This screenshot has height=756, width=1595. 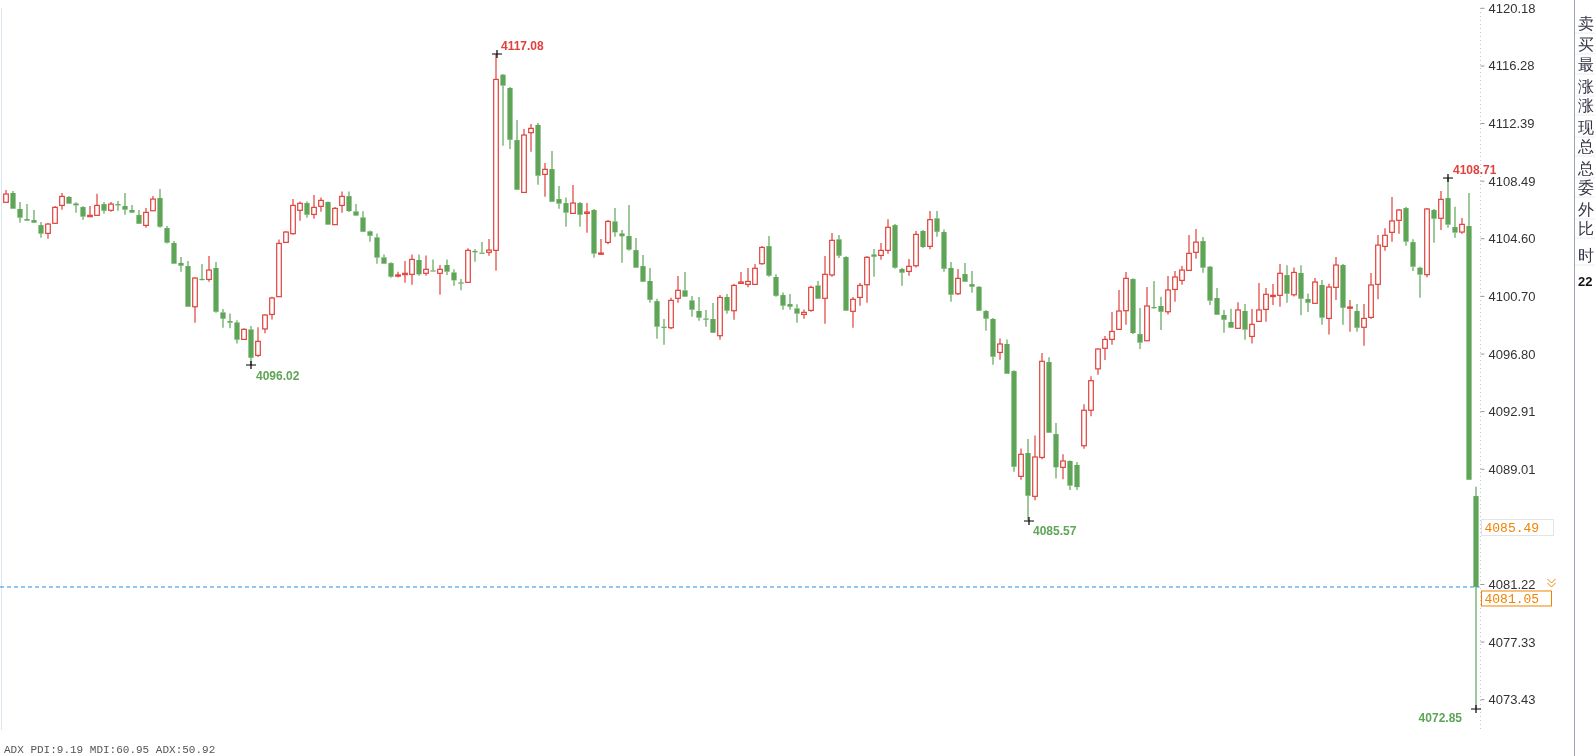 I want to click on text: 委, so click(x=1586, y=187).